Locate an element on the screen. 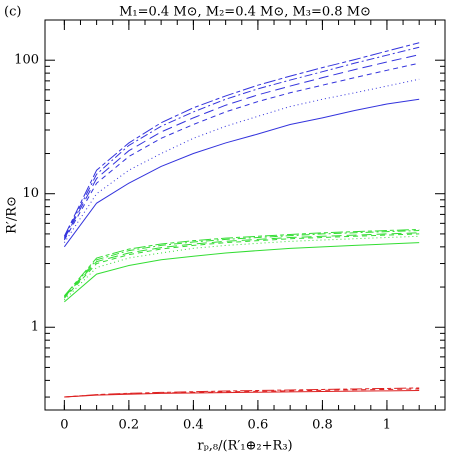  x-tick-label: 0 is located at coordinates (64, 425).